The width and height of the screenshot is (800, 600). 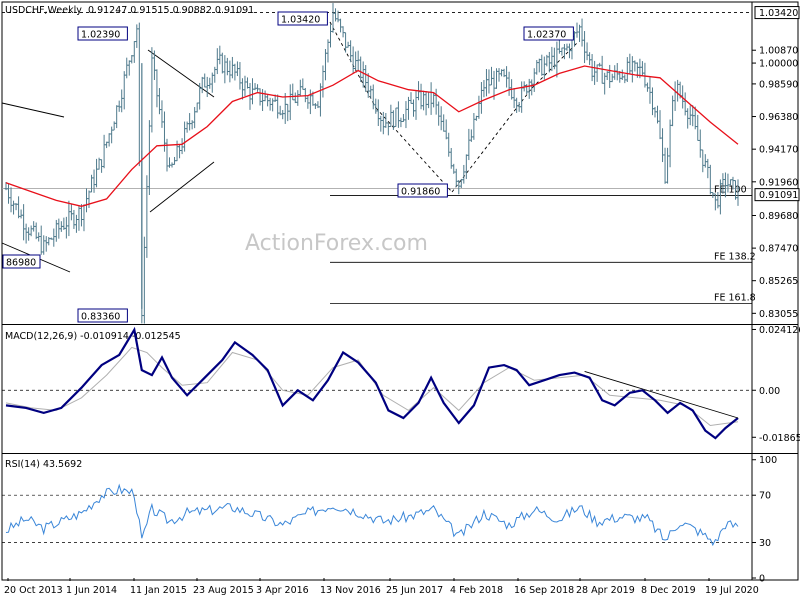 I want to click on x-tick-label: 23 Aug 2015, so click(x=223, y=590).